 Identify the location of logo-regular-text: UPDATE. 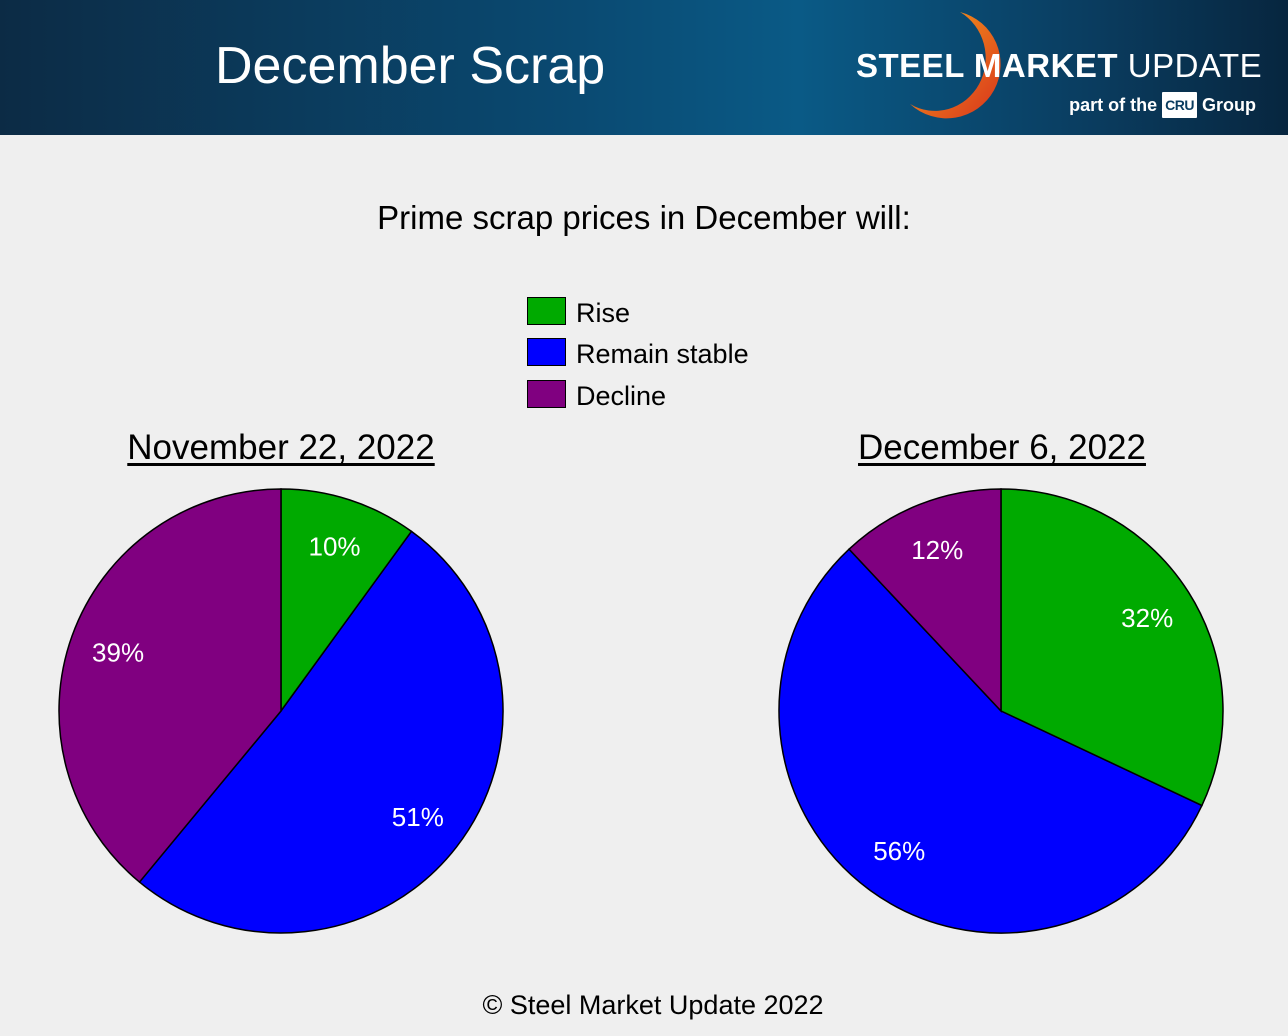
(1195, 65).